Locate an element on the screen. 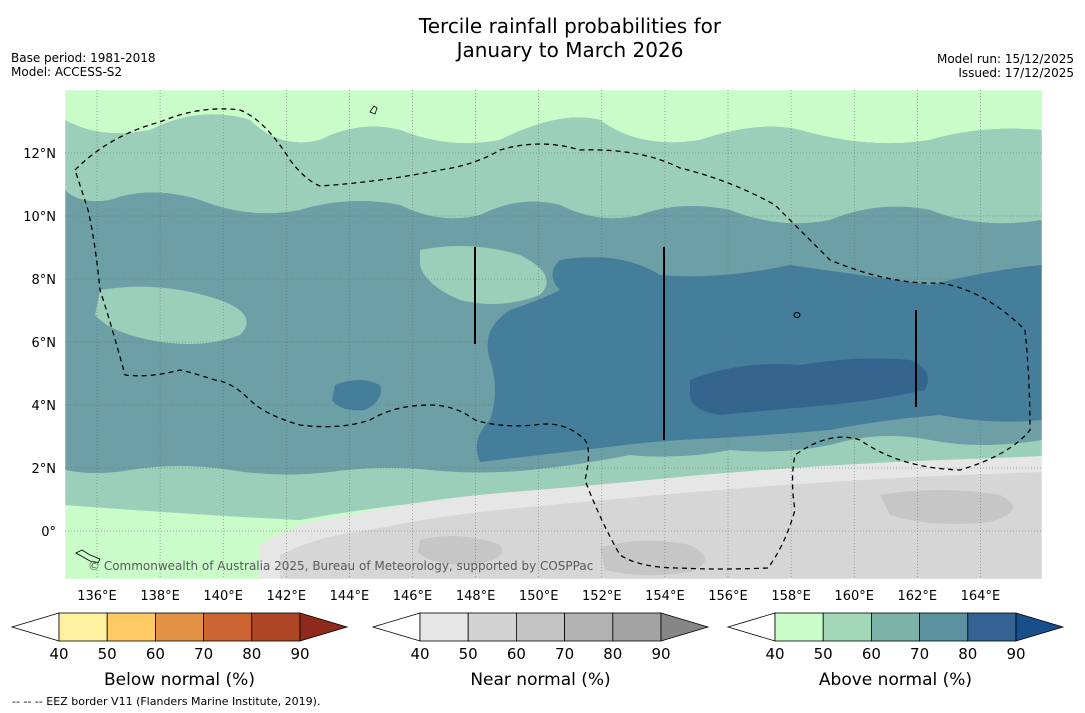 The width and height of the screenshot is (1085, 713). latitude-label: 8°N is located at coordinates (44, 280).